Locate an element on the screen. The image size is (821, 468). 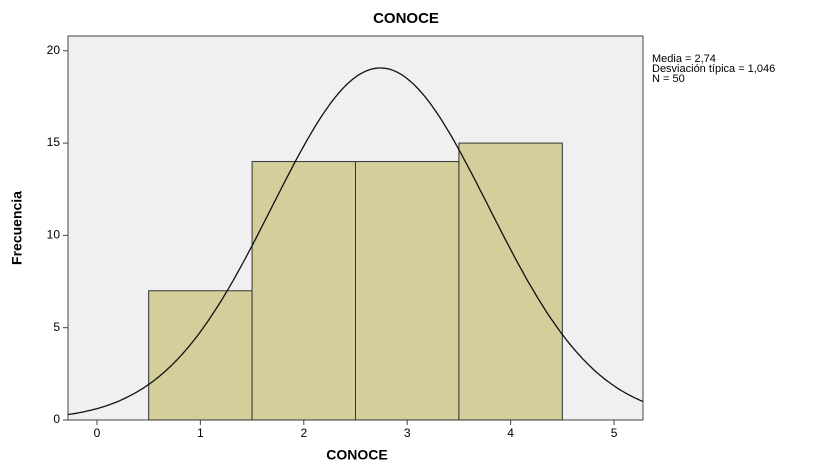
chart-title: CONOCE is located at coordinates (406, 18).